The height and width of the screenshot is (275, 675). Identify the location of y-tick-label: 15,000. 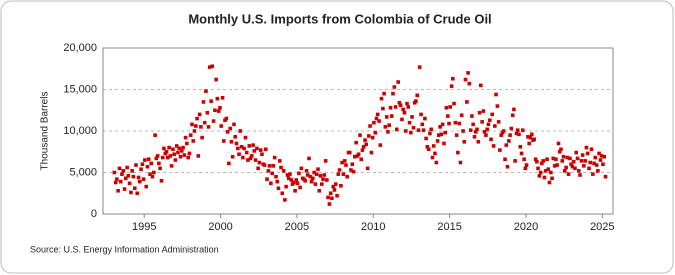
(80, 89).